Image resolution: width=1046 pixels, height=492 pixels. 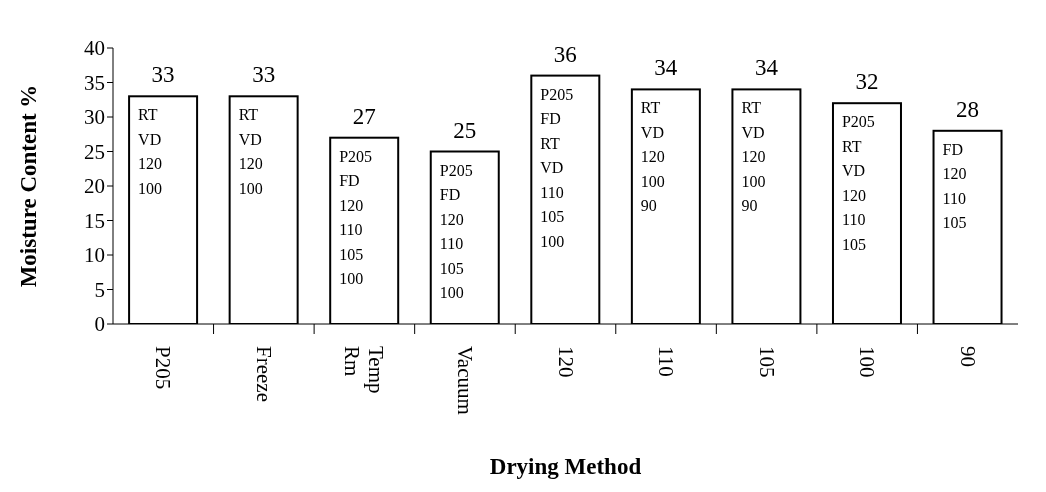 What do you see at coordinates (94, 151) in the screenshot?
I see `y-tick-label: 25` at bounding box center [94, 151].